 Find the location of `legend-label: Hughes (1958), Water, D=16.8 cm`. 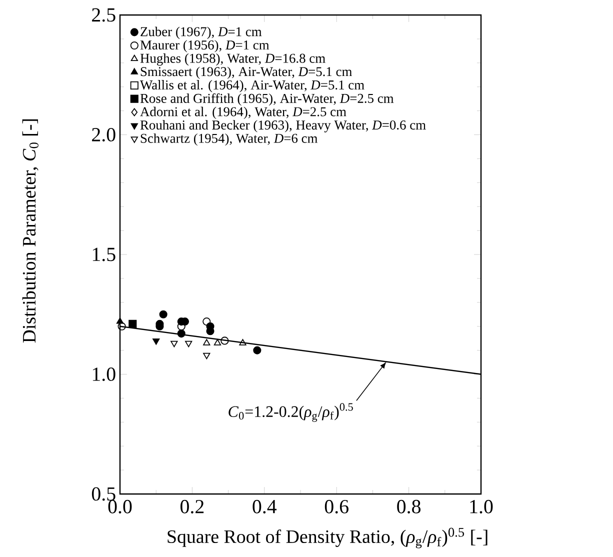

legend-label: Hughes (1958), Water, D=16.8 cm is located at coordinates (233, 59).